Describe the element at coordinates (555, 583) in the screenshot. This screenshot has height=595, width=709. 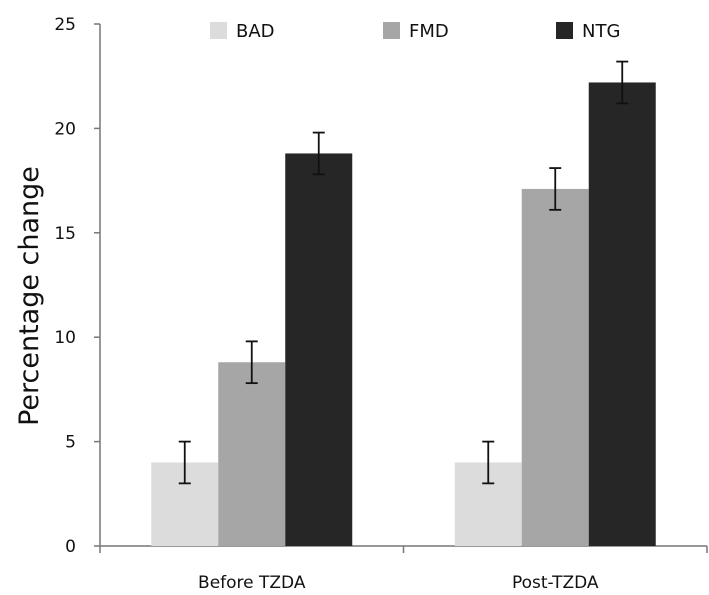
I see `x-category-label: Post-TZDA` at that location.